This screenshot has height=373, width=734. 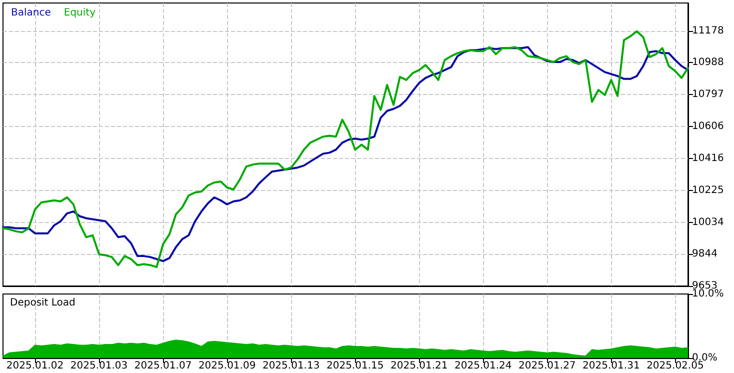 I want to click on x-tick-label: 2025.01.07, so click(x=163, y=366).